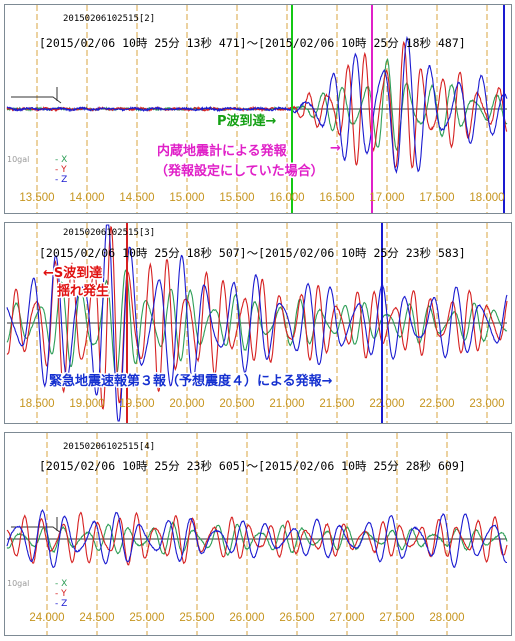 Image resolution: width=515 pixels, height=641 pixels. Describe the element at coordinates (109, 19) in the screenshot. I see `panel-1-id: 20150206102515[2]` at that location.